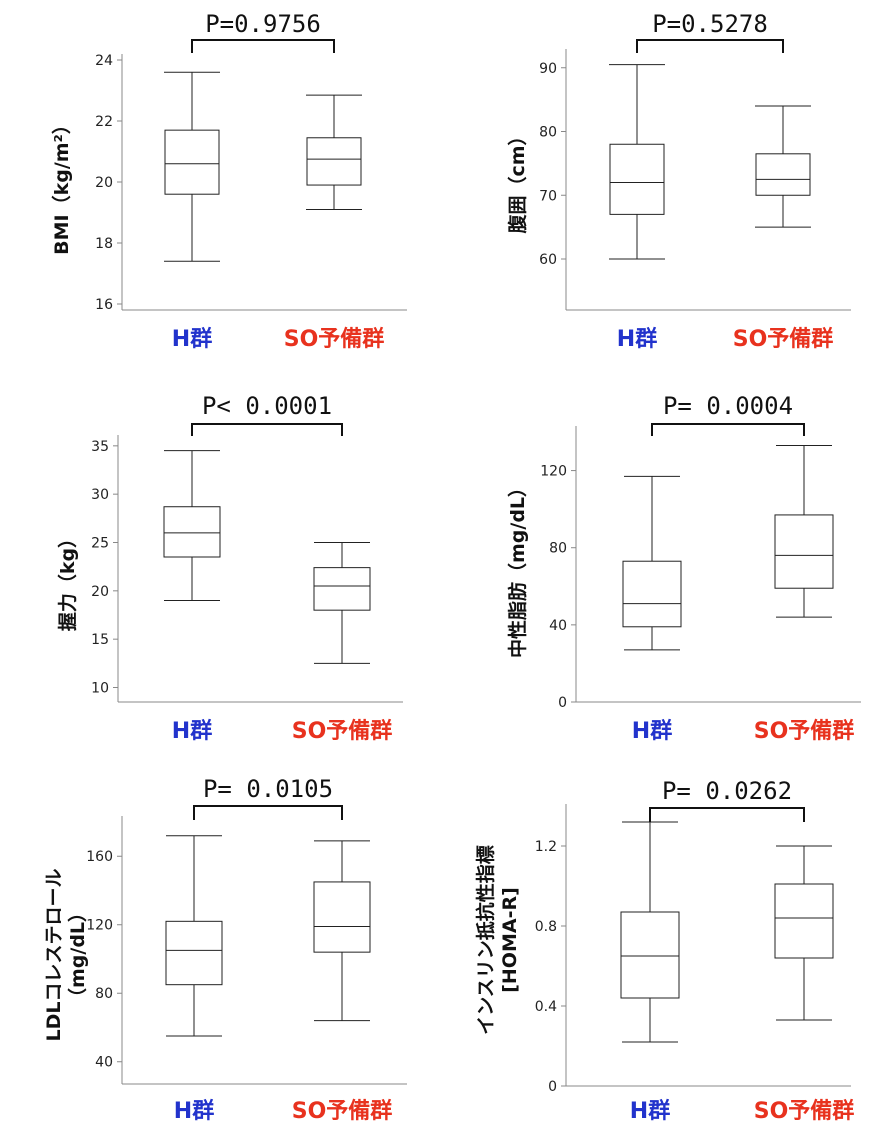 This screenshot has height=1133, width=885. Describe the element at coordinates (710, 24) in the screenshot. I see `p-value-label: P=0.5278` at that location.